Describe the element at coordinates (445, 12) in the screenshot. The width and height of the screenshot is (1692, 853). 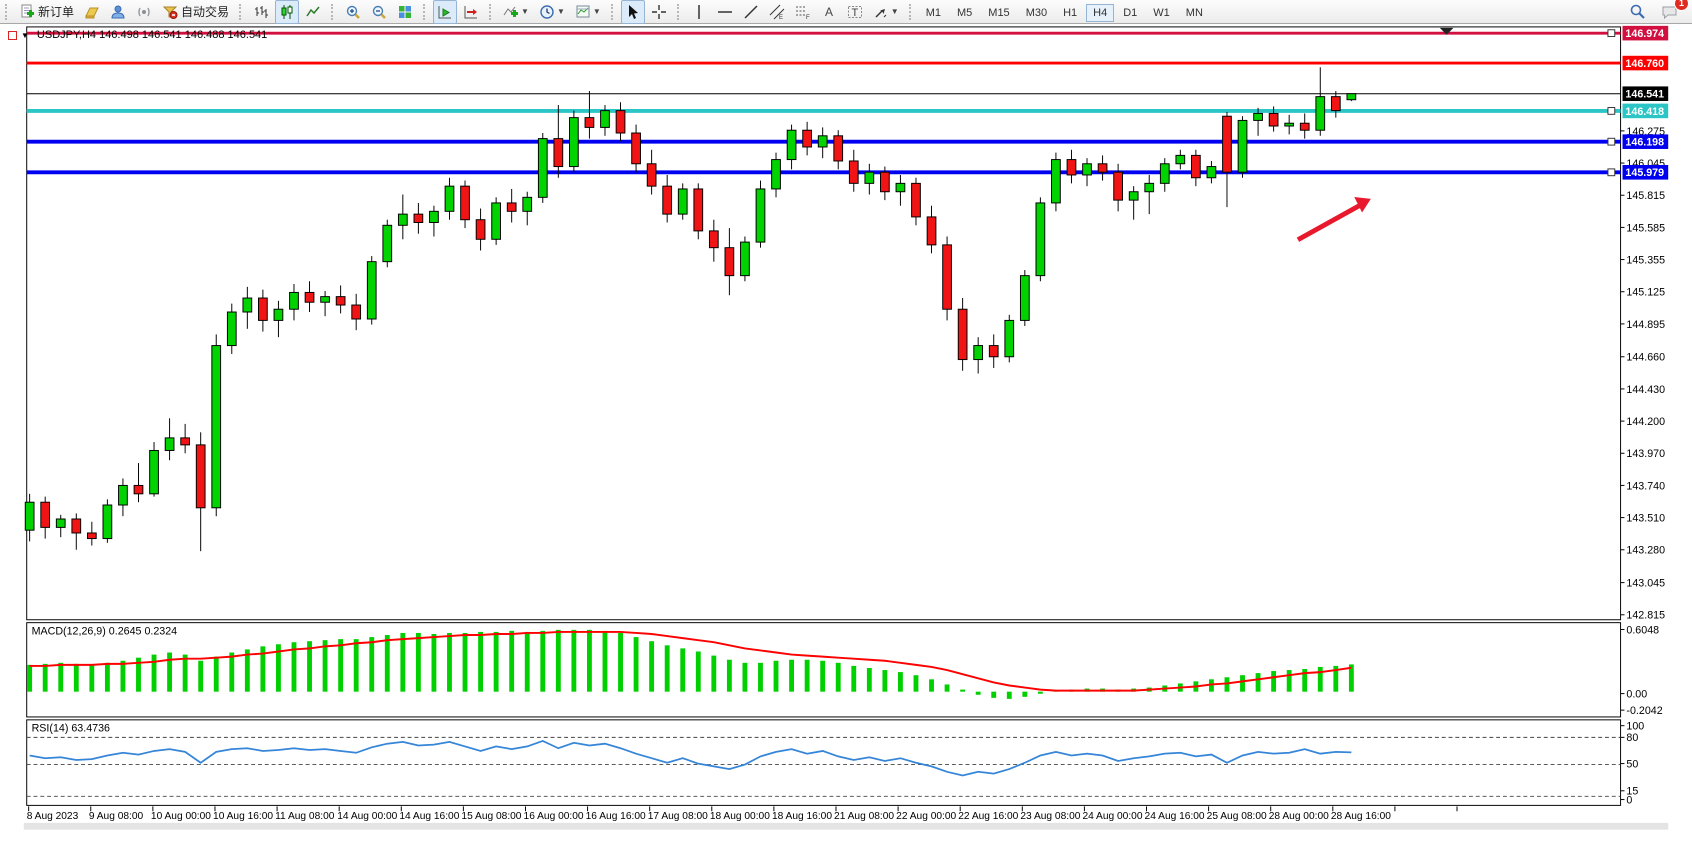
I see `auto-scroll-button` at that location.